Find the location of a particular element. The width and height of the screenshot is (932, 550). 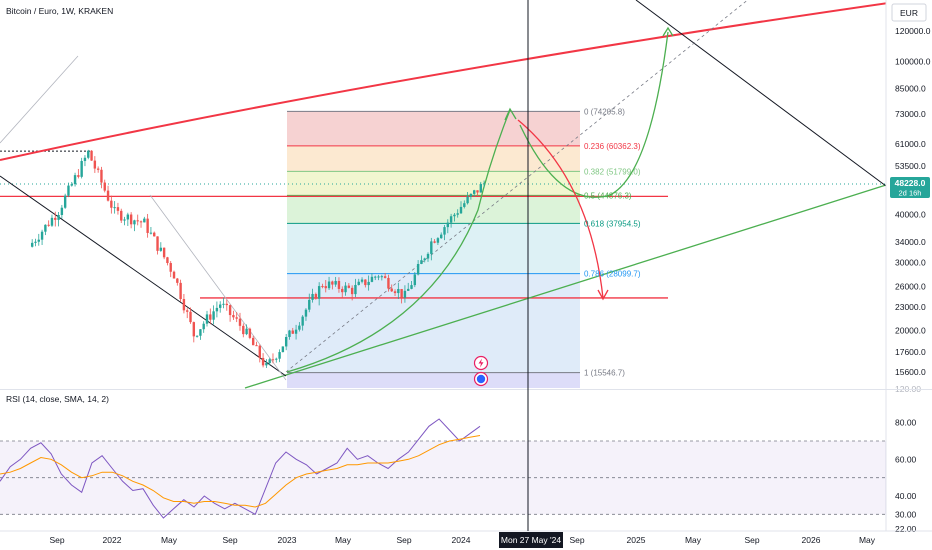

currency-button is located at coordinates (909, 12).